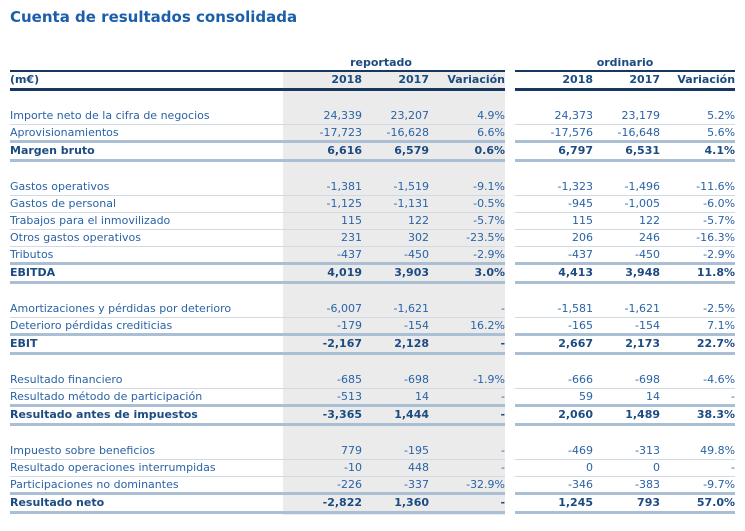 Image resolution: width=745 pixels, height=531 pixels. Describe the element at coordinates (395, 81) in the screenshot. I see `column-header-reportado-2017: 2017` at that location.